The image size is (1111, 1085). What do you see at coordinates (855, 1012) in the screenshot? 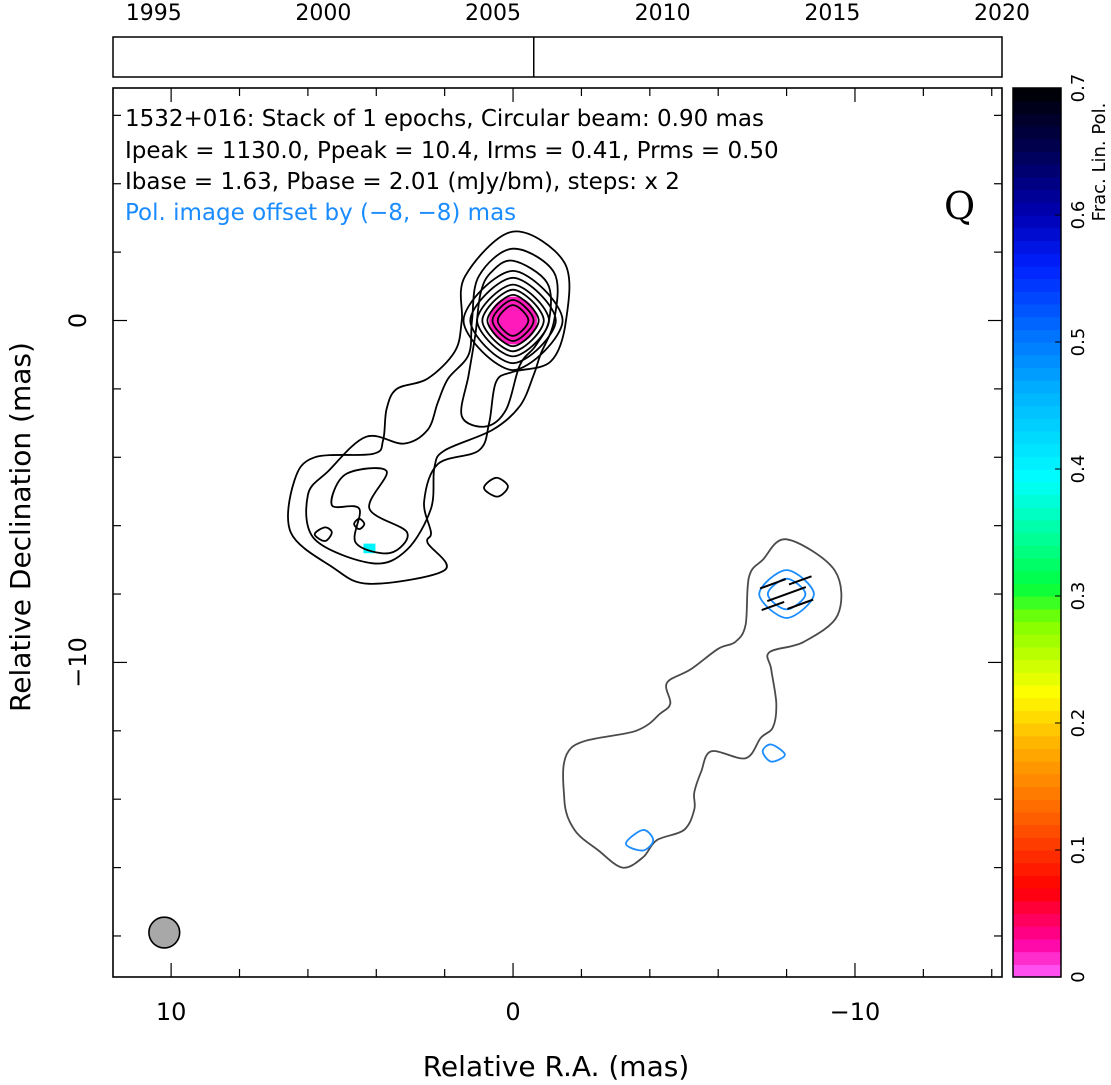
I see `x-tick-label: −10` at bounding box center [855, 1012].